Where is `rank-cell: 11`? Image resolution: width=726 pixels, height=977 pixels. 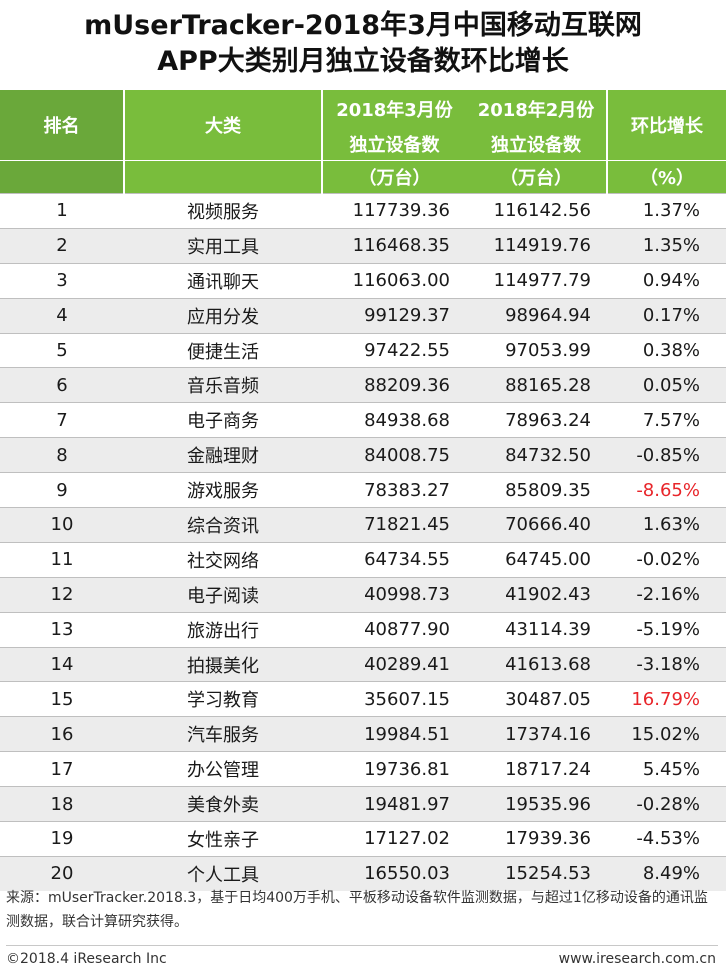
rank-cell: 11 is located at coordinates (62, 559).